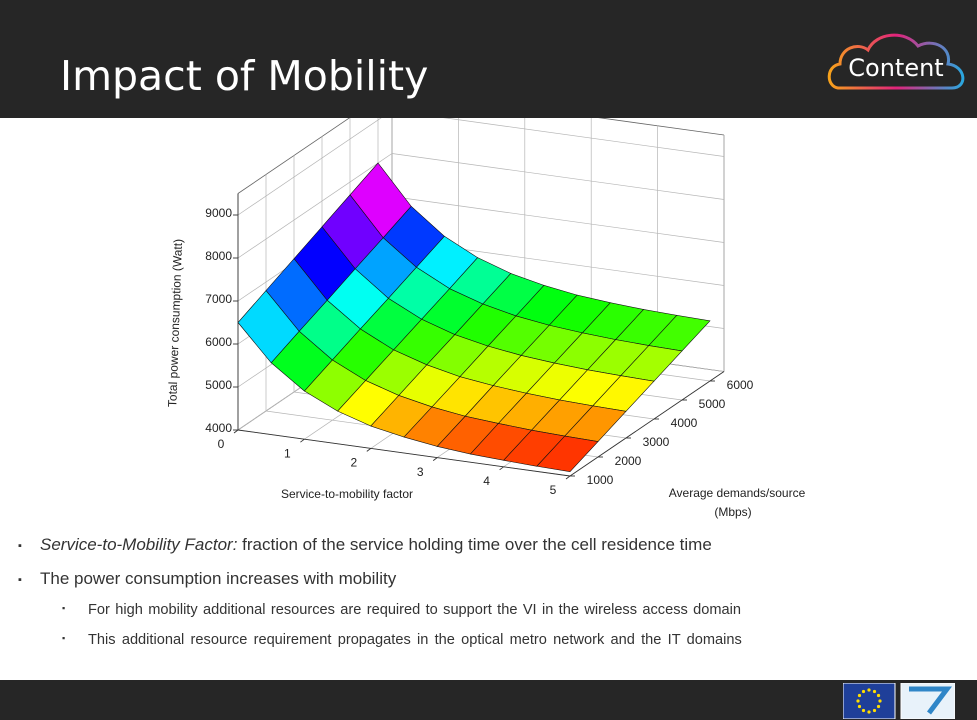 The width and height of the screenshot is (977, 720). I want to click on y-tick-label: 3000, so click(656, 442).